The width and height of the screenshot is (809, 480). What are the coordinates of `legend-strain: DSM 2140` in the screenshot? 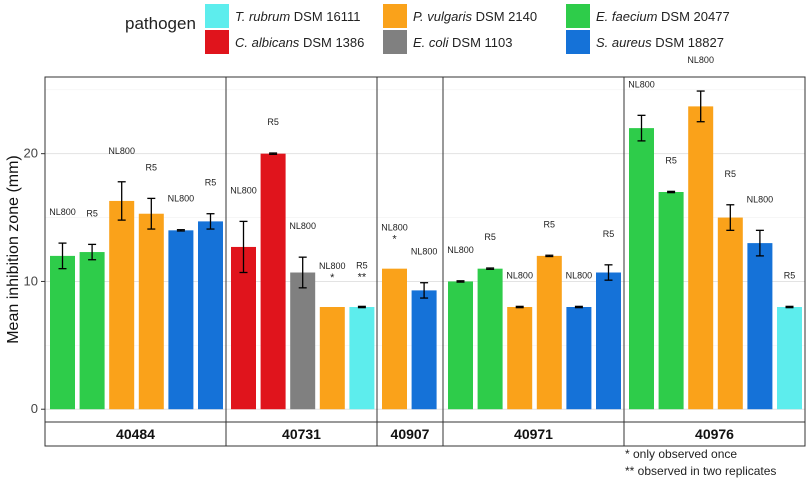 It's located at (506, 16).